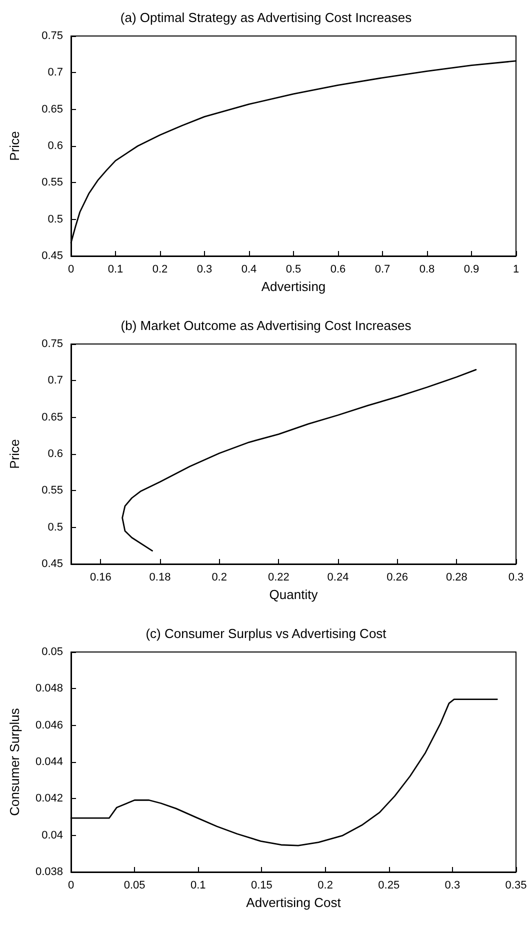 This screenshot has width=532, height=926. What do you see at coordinates (52, 835) in the screenshot?
I see `y-tick-label: 0.04` at bounding box center [52, 835].